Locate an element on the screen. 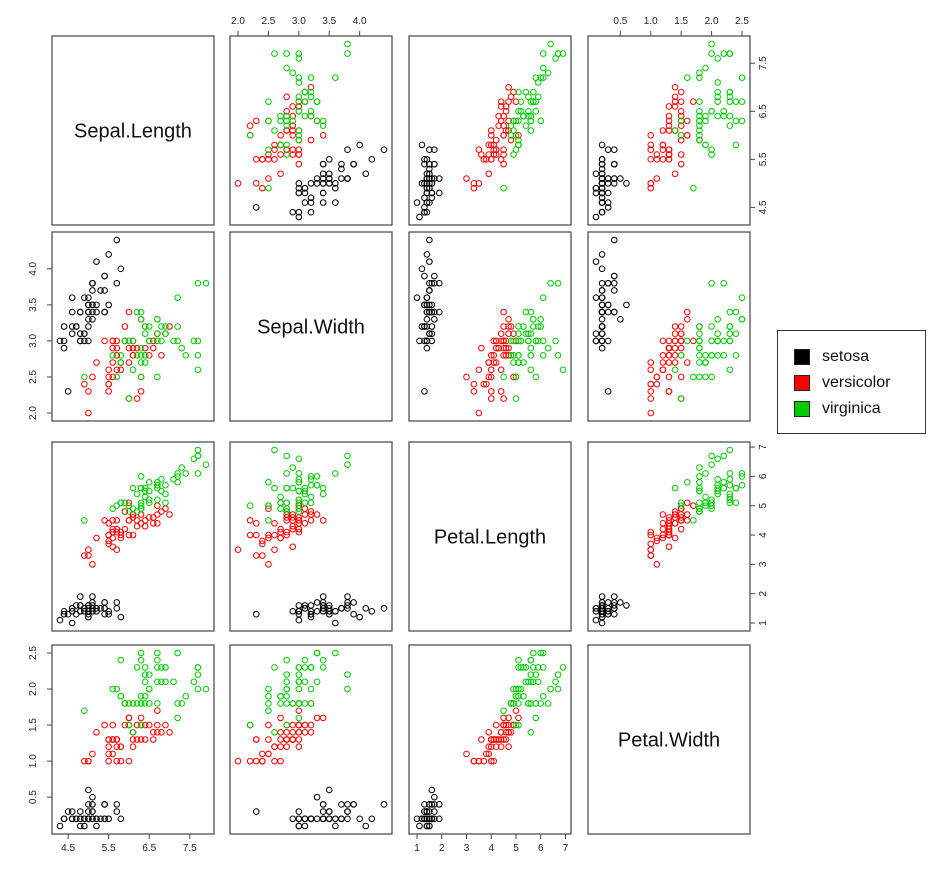 This screenshot has height=869, width=930. panel-r0-c1 is located at coordinates (311, 130).